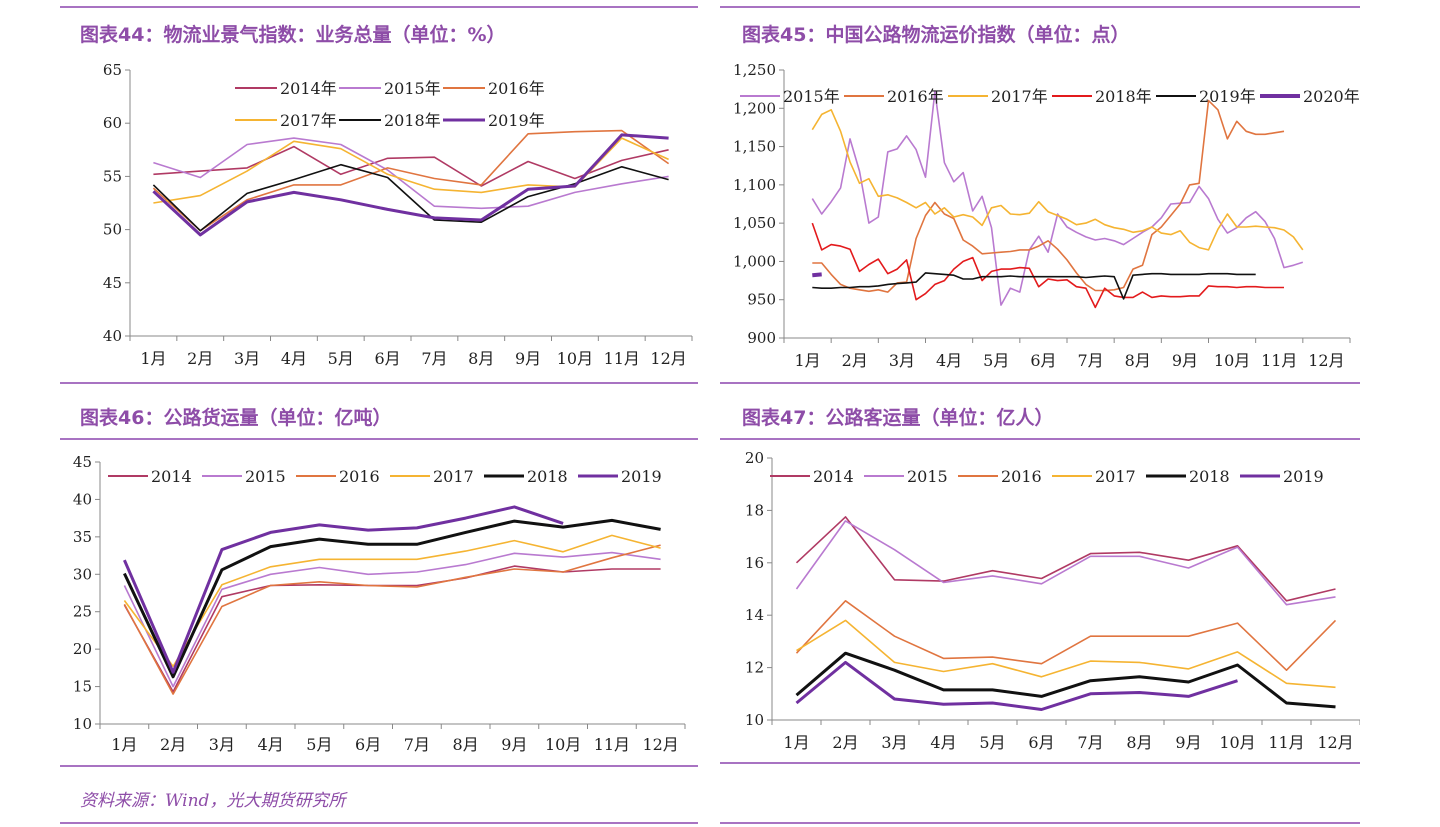  Describe the element at coordinates (754, 668) in the screenshot. I see `y-tick-label: 12` at that location.